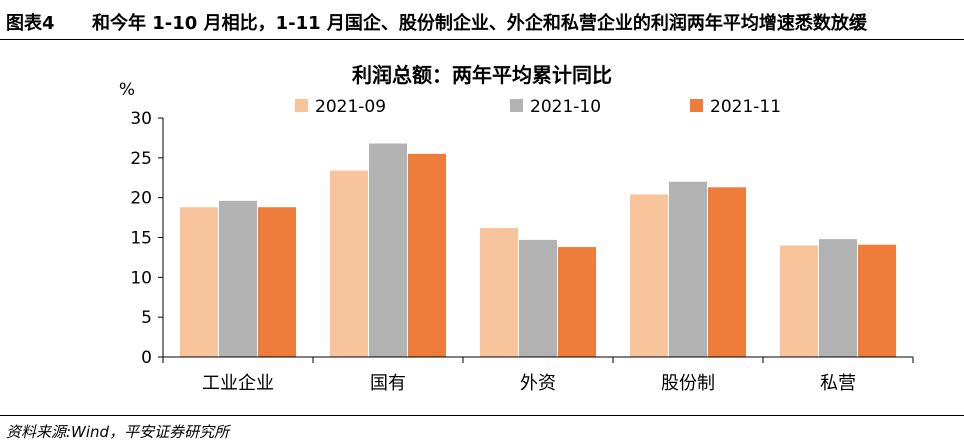 This screenshot has width=964, height=448. What do you see at coordinates (482, 75) in the screenshot?
I see `chart-title: 利润总额：两年平均累计同比` at bounding box center [482, 75].